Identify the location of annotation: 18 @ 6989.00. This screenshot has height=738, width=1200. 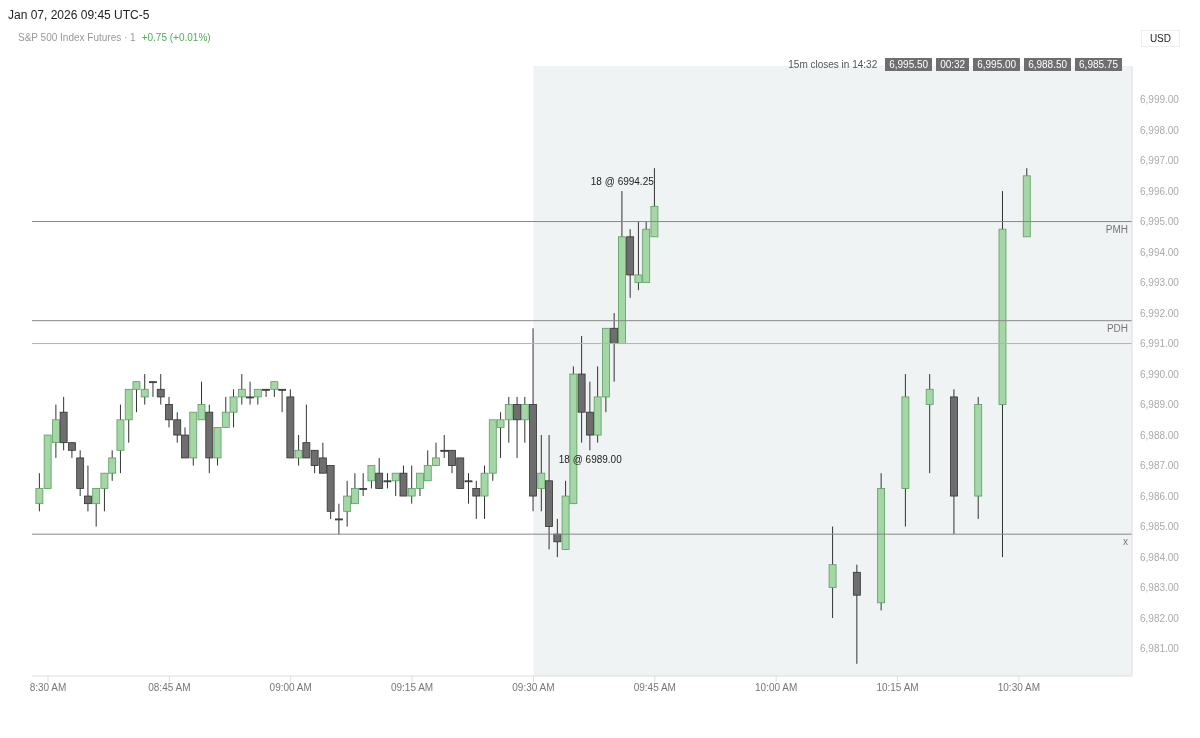
(590, 460).